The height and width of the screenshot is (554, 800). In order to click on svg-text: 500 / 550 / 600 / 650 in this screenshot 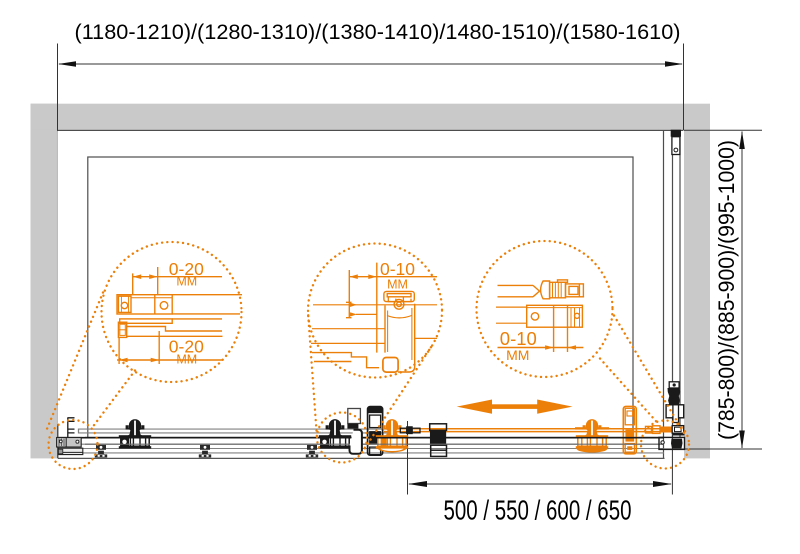, I will do `click(538, 510)`.